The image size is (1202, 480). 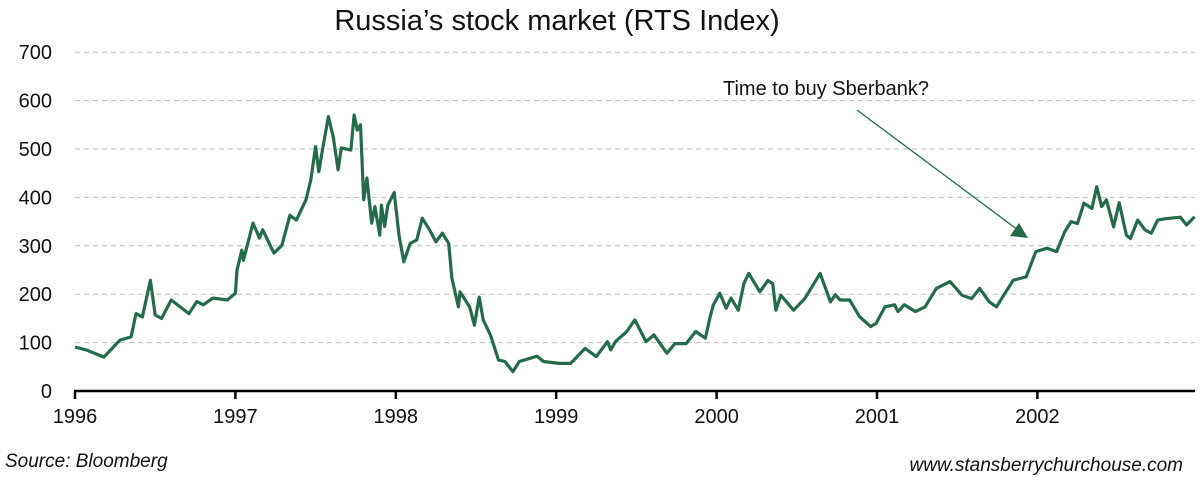 What do you see at coordinates (35, 102) in the screenshot?
I see `y-tick-label: 600` at bounding box center [35, 102].